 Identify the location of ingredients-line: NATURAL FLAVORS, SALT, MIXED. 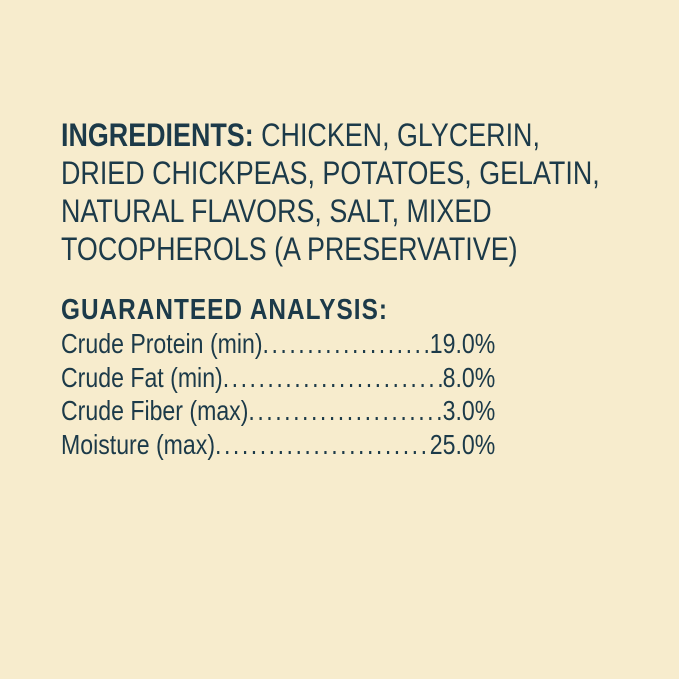
(276, 211).